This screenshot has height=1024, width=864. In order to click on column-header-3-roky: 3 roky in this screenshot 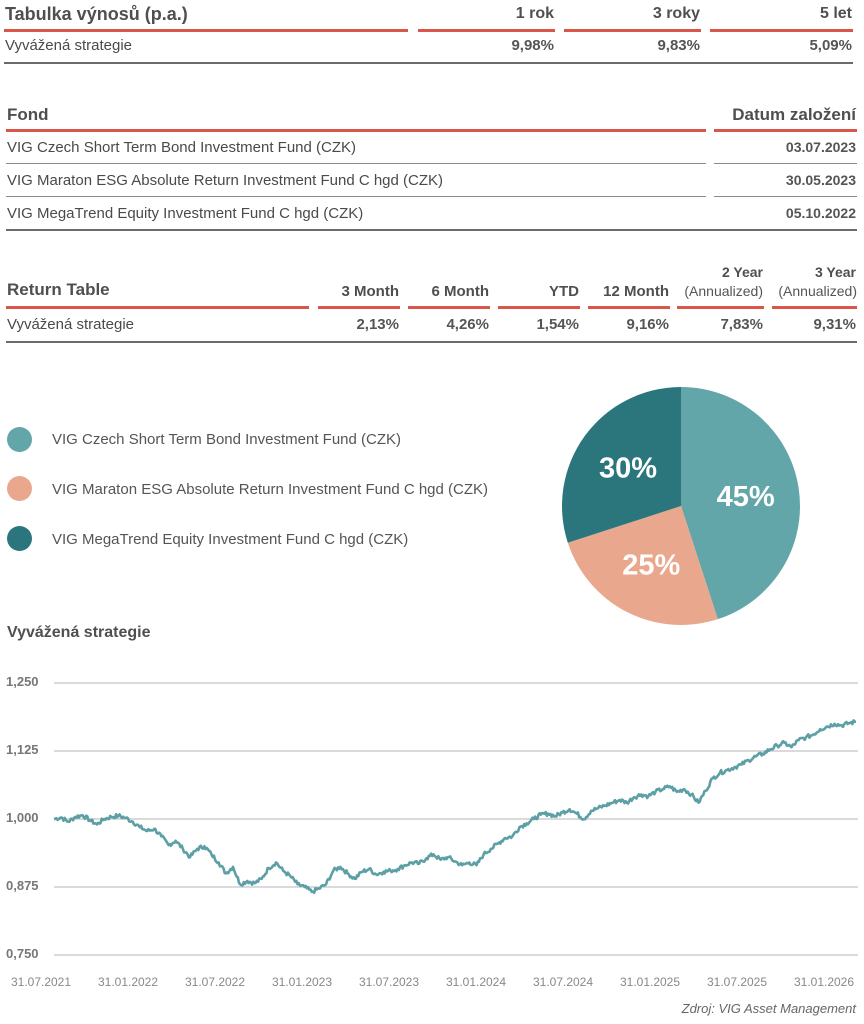, I will do `click(676, 13)`.